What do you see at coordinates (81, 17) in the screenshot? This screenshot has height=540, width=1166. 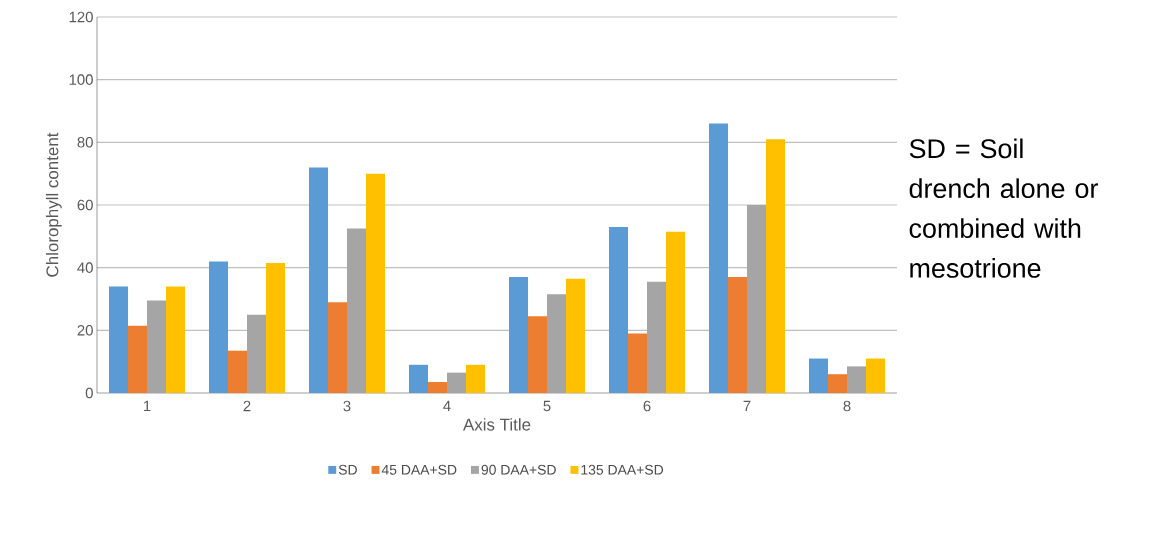 I see `y-tick-label: 120` at bounding box center [81, 17].